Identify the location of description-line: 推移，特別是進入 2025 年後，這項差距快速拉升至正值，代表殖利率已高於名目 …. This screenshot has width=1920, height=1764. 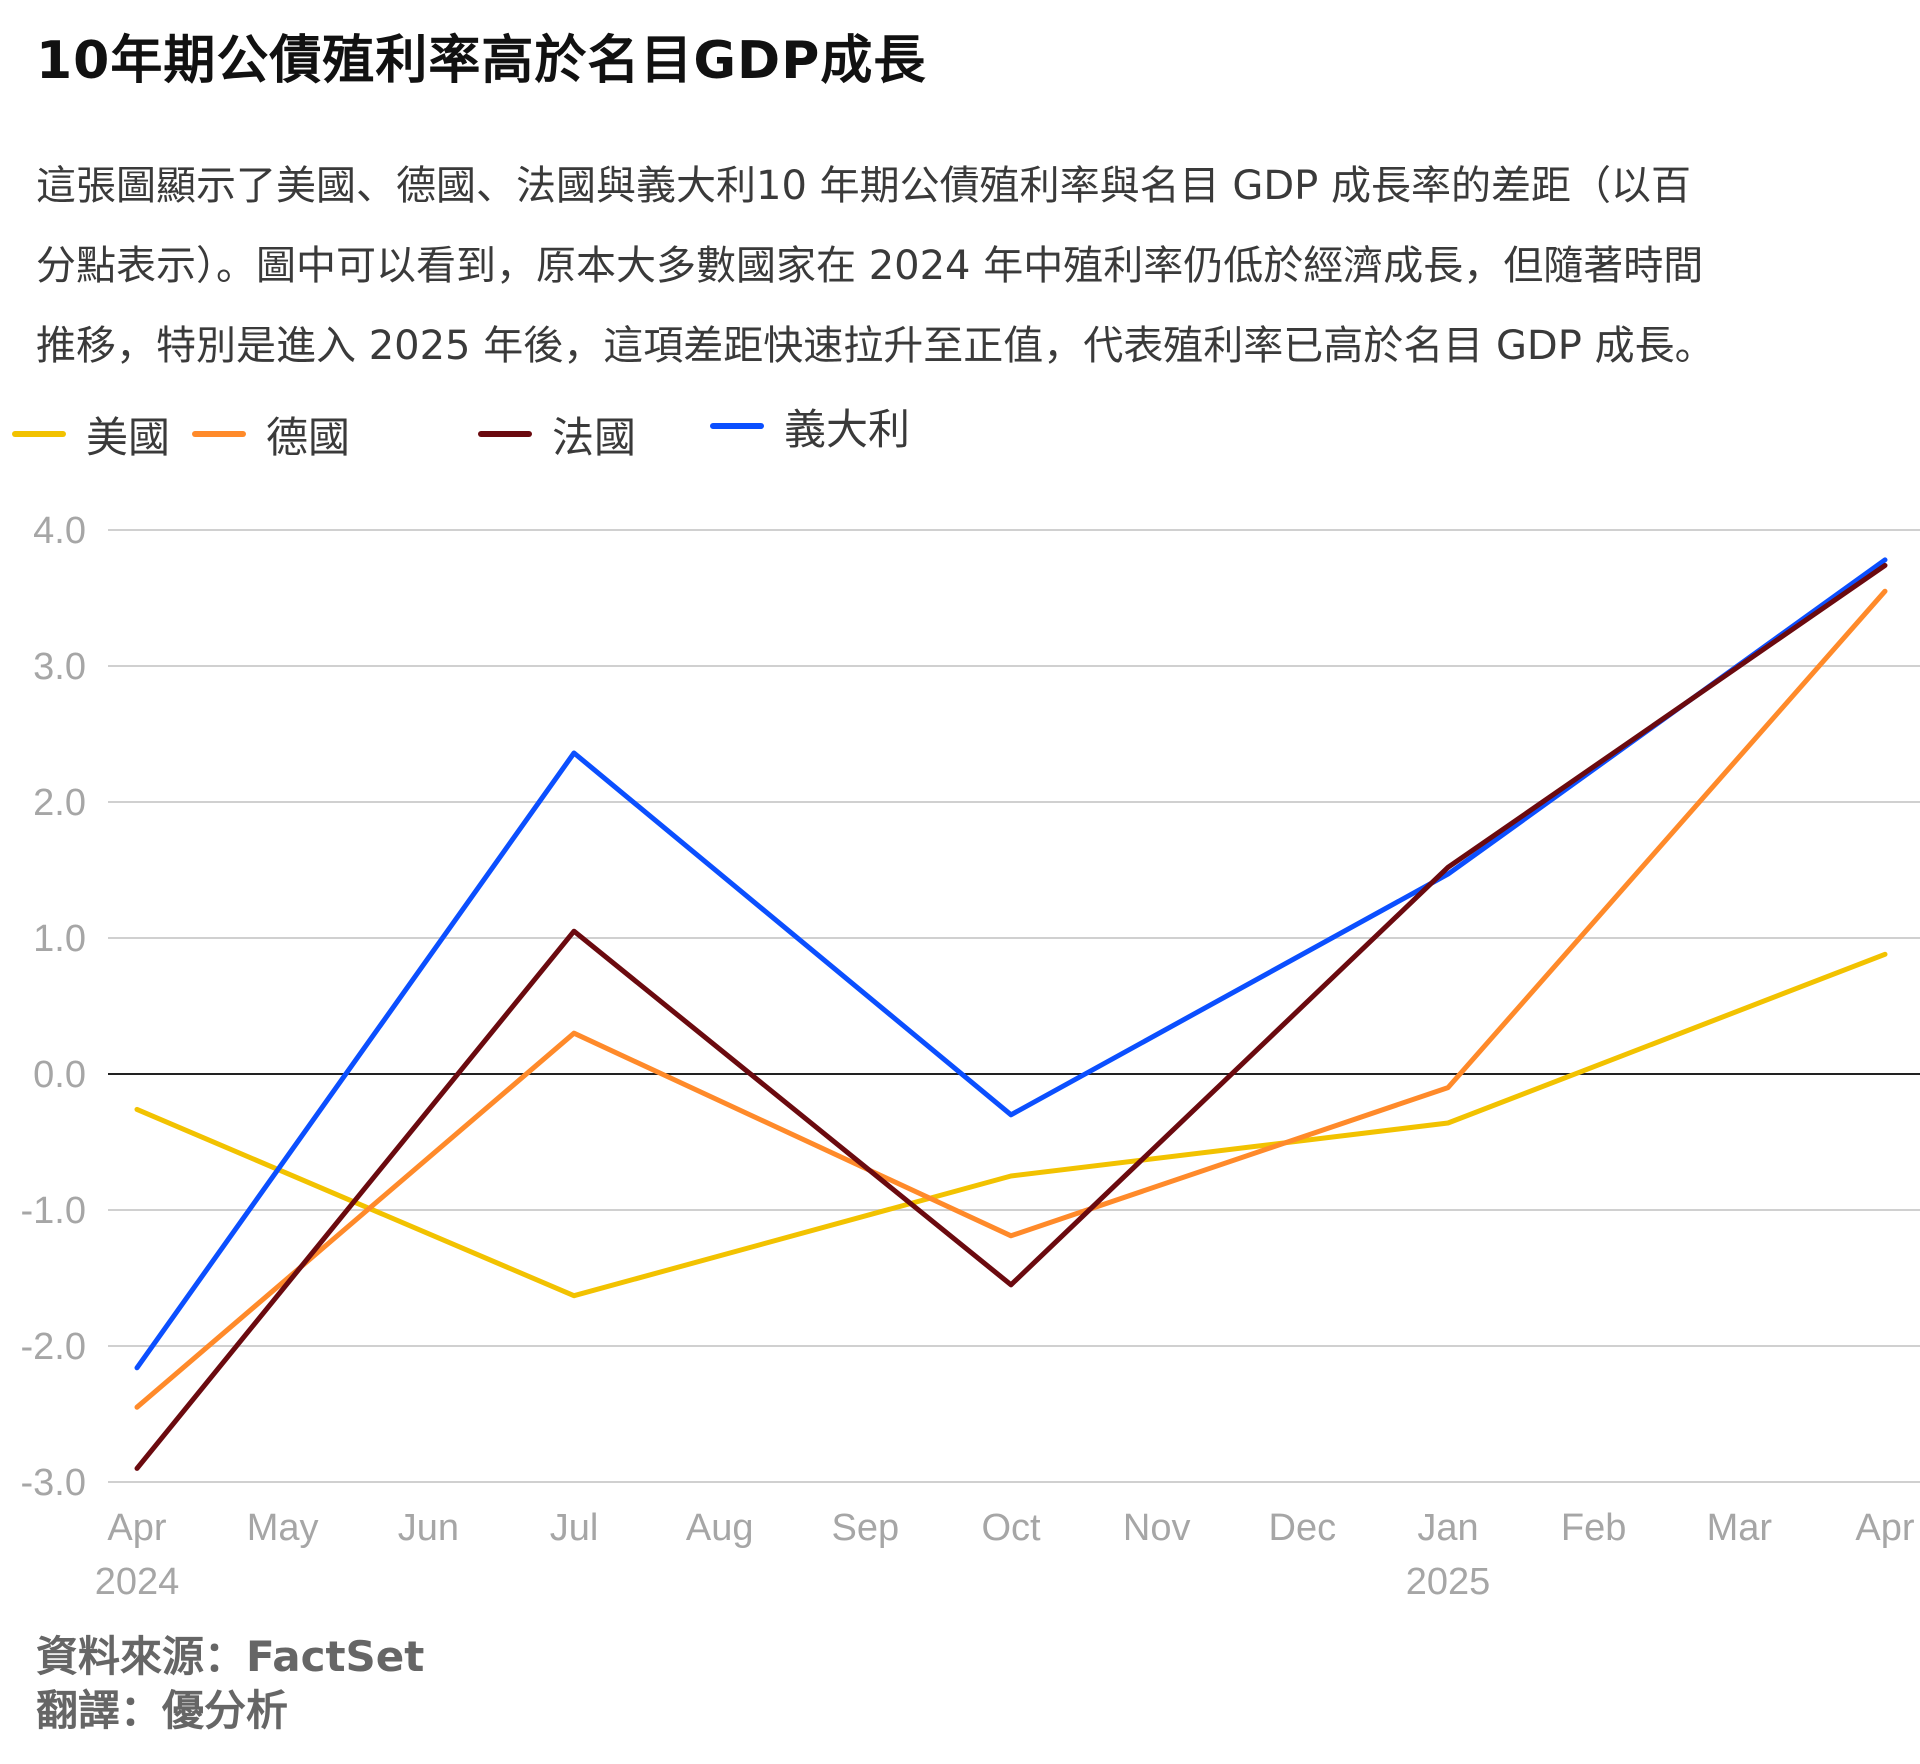
(875, 346).